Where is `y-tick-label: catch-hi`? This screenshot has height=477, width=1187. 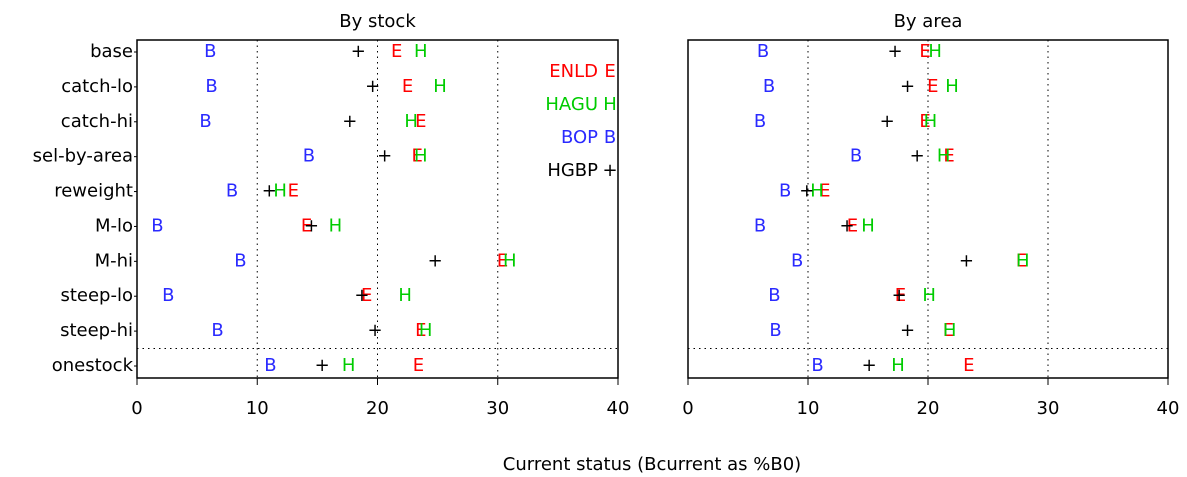 y-tick-label: catch-hi is located at coordinates (97, 121).